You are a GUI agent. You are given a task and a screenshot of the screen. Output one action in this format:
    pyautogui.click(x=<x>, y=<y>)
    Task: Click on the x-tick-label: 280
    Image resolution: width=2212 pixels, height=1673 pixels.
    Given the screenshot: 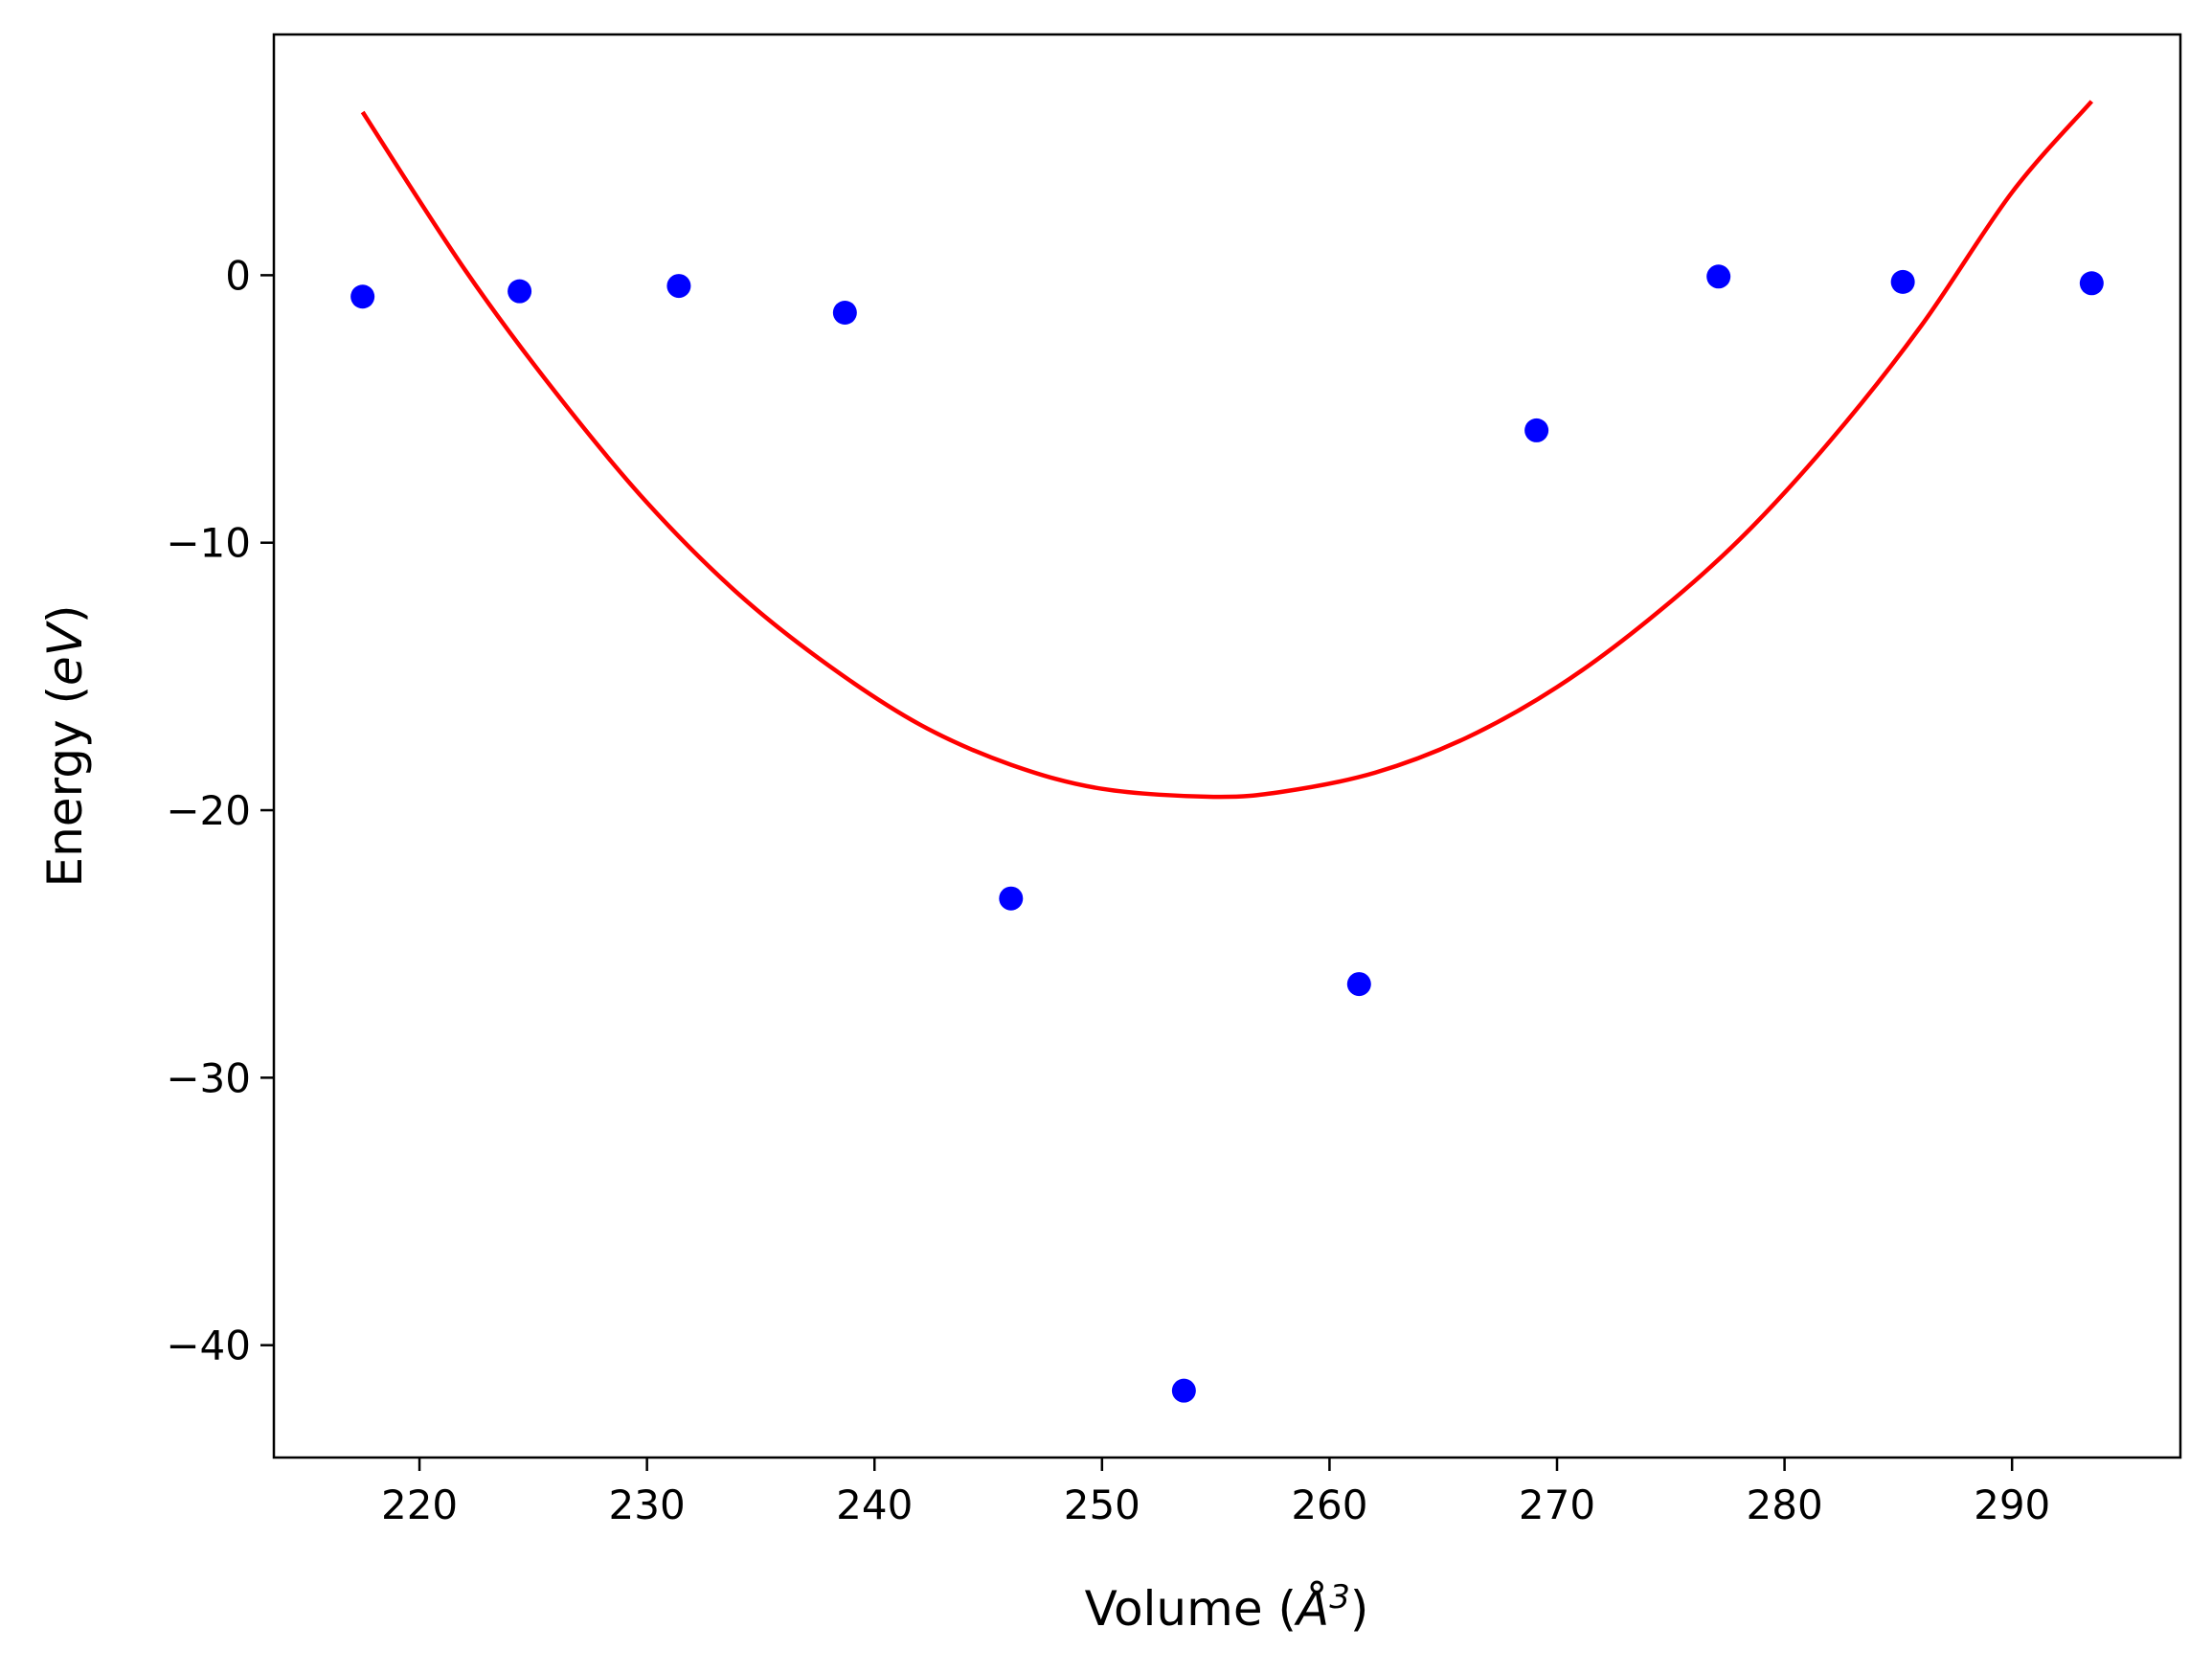 What is the action you would take?
    pyautogui.click(x=1785, y=1504)
    